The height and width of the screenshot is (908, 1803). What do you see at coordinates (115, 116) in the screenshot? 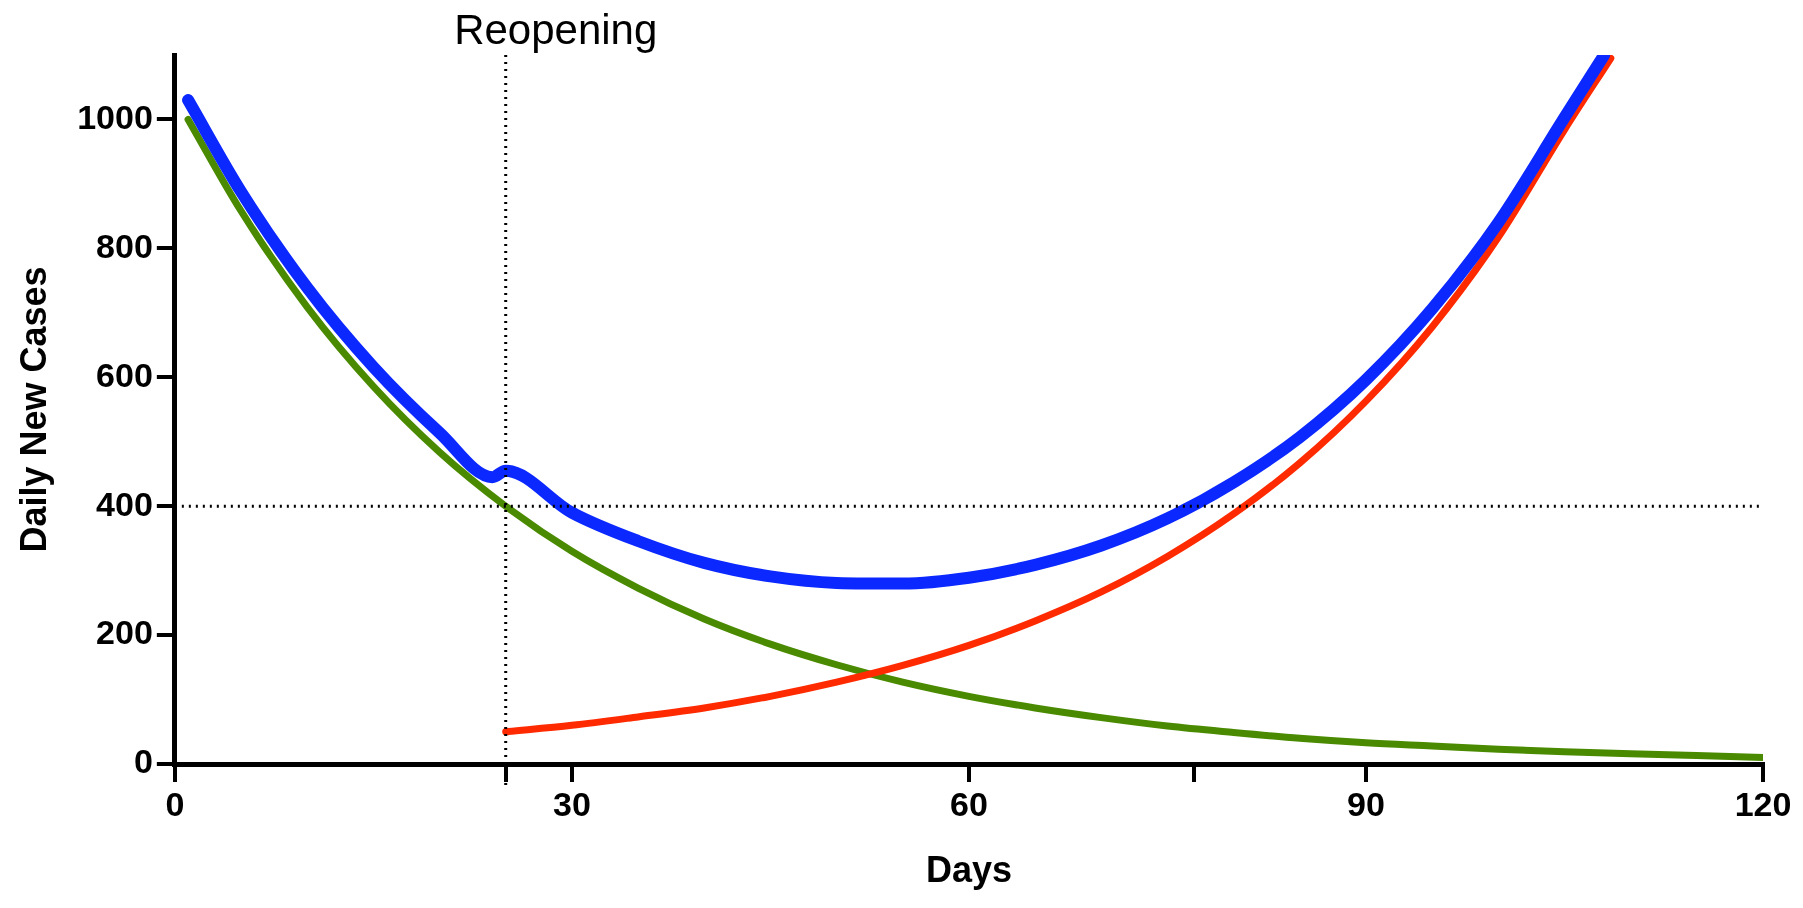
I see `y-tick-label: 1000` at bounding box center [115, 116].